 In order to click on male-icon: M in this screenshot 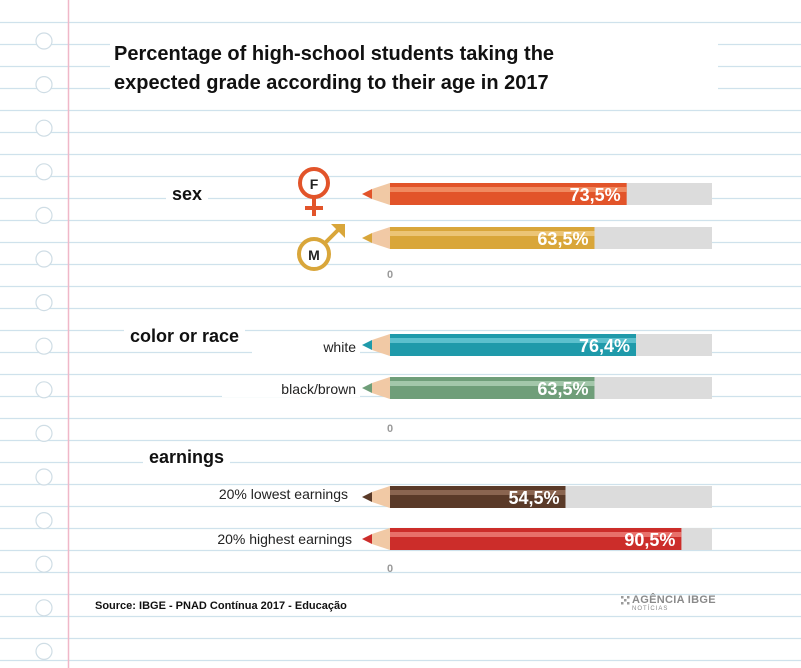, I will do `click(321, 247)`.